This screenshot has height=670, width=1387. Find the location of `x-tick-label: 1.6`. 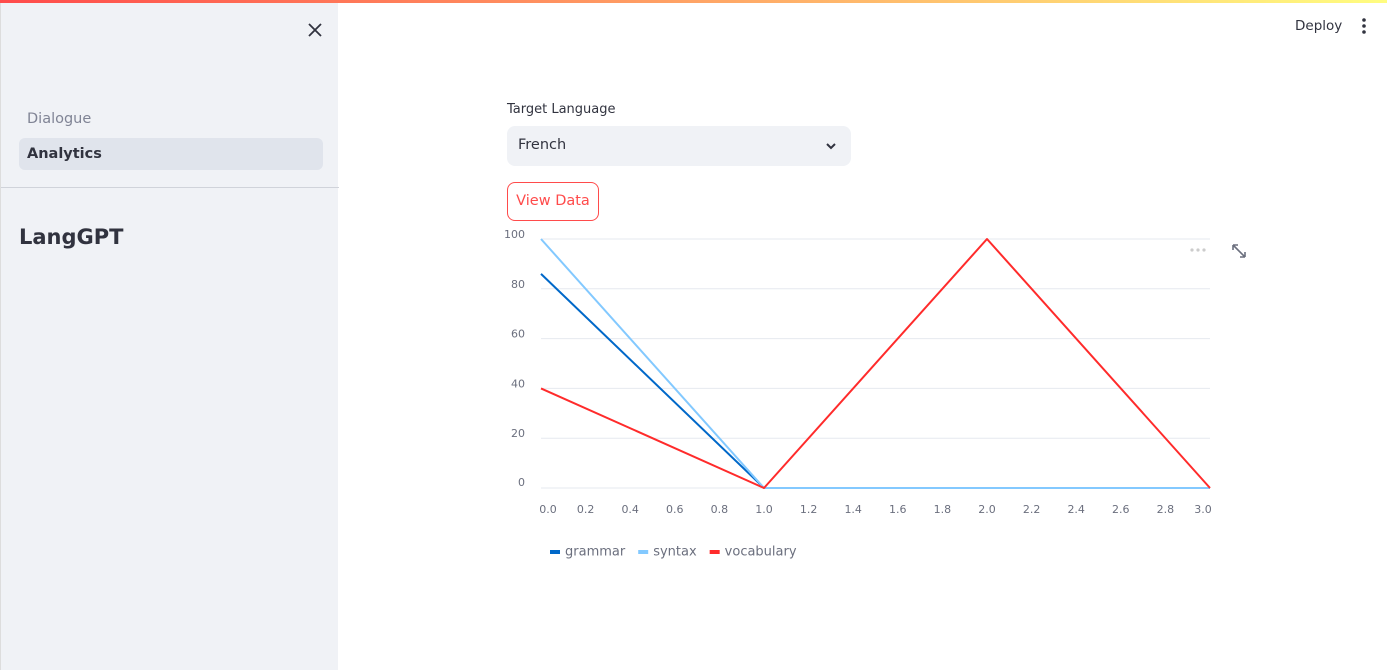

x-tick-label: 1.6 is located at coordinates (898, 509).